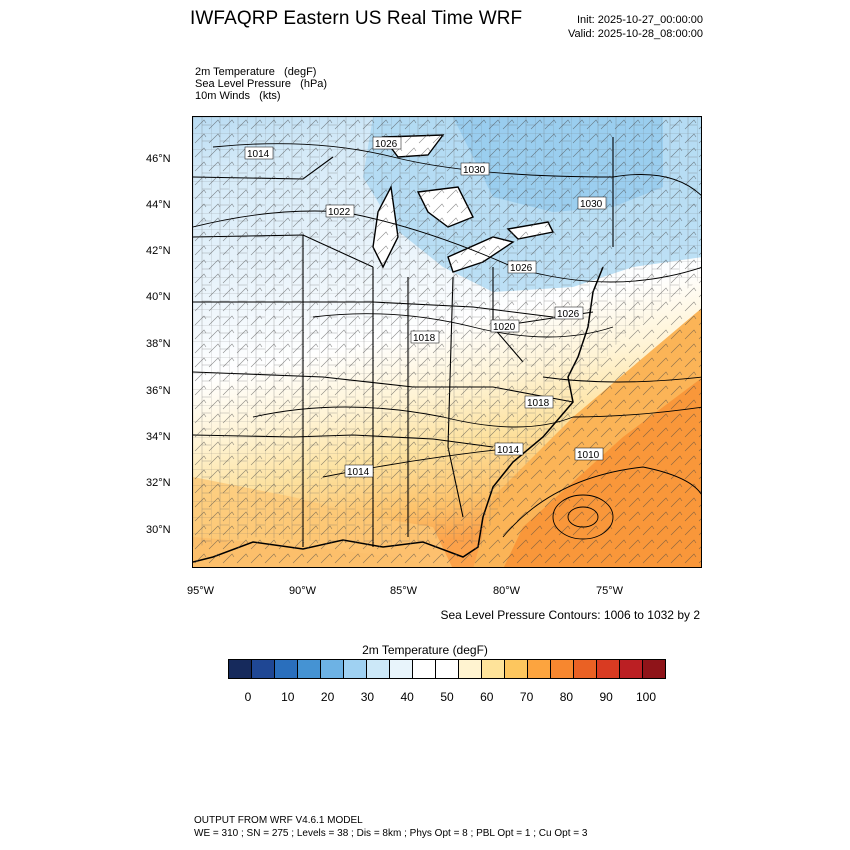  What do you see at coordinates (404, 591) in the screenshot?
I see `lon-label: 85°W` at bounding box center [404, 591].